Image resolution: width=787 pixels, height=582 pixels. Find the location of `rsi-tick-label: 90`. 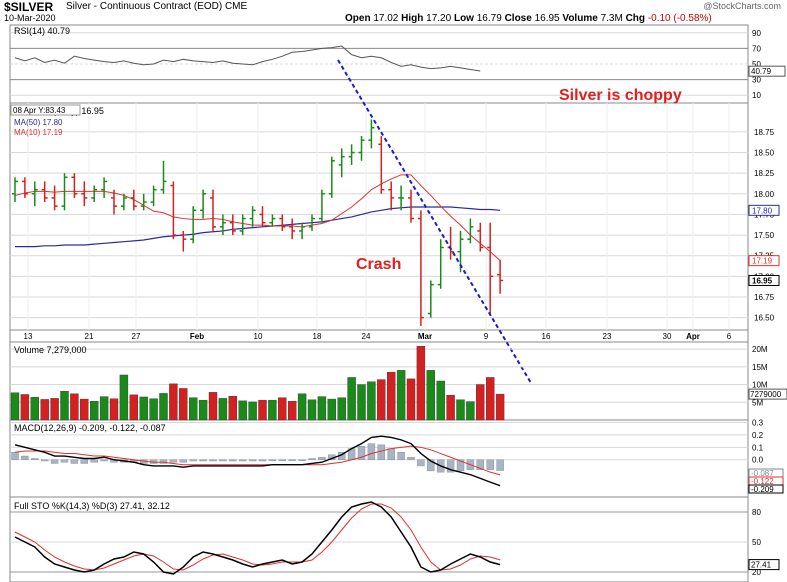

rsi-tick-label: 90 is located at coordinates (756, 33).